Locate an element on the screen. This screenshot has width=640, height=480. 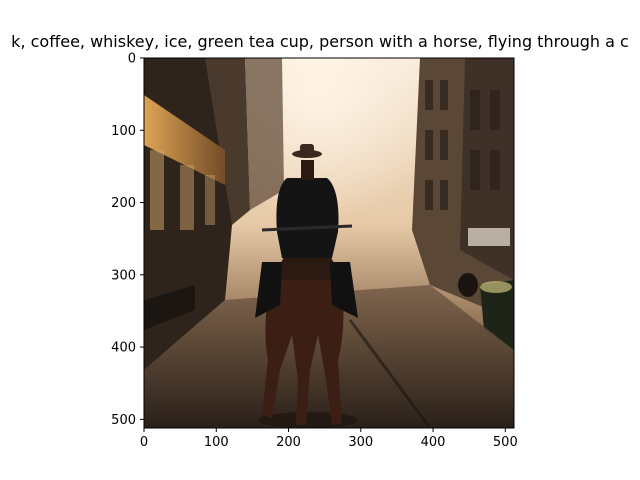
y-tick-label: 0 is located at coordinates (132, 59).